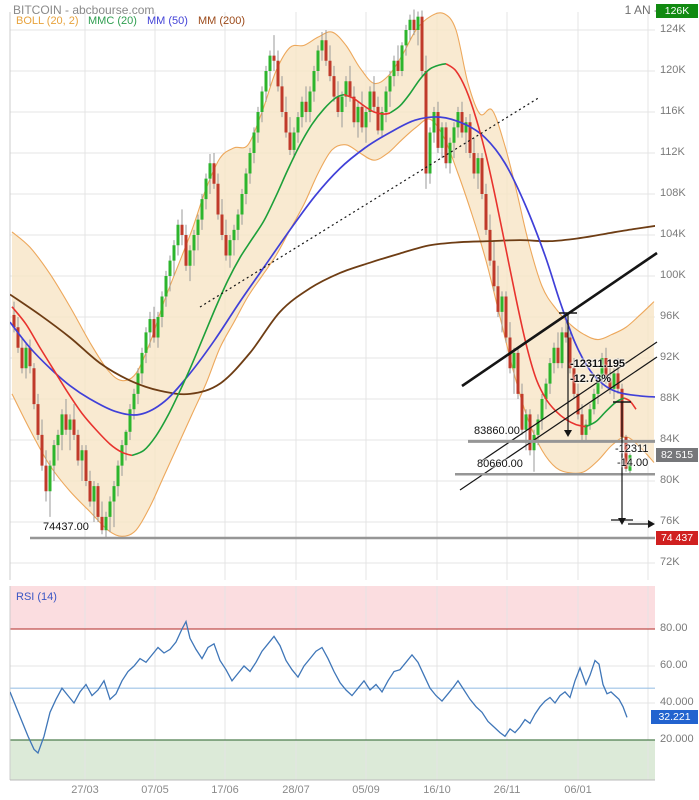 This screenshot has height=800, width=699. Describe the element at coordinates (674, 665) in the screenshot. I see `rsi-axis-tick: 60.00` at that location.